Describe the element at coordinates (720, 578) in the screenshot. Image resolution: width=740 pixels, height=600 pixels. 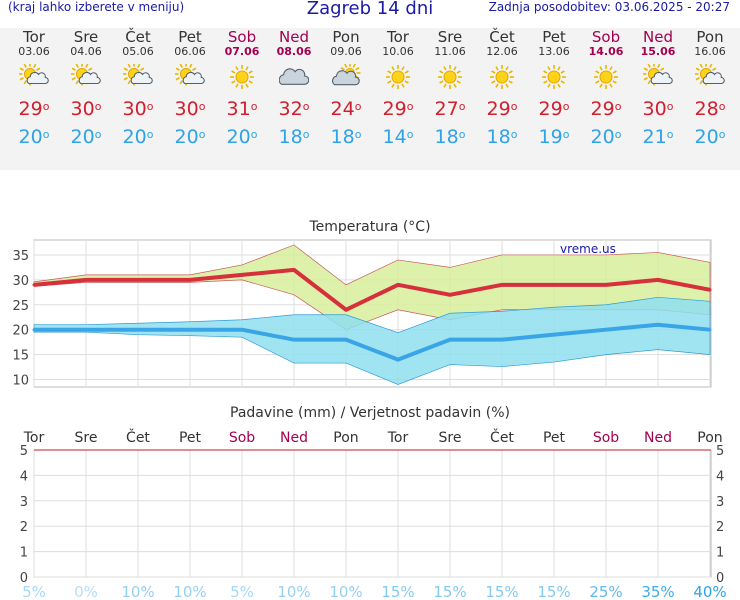
I see `y-tick-label-right: 0` at that location.